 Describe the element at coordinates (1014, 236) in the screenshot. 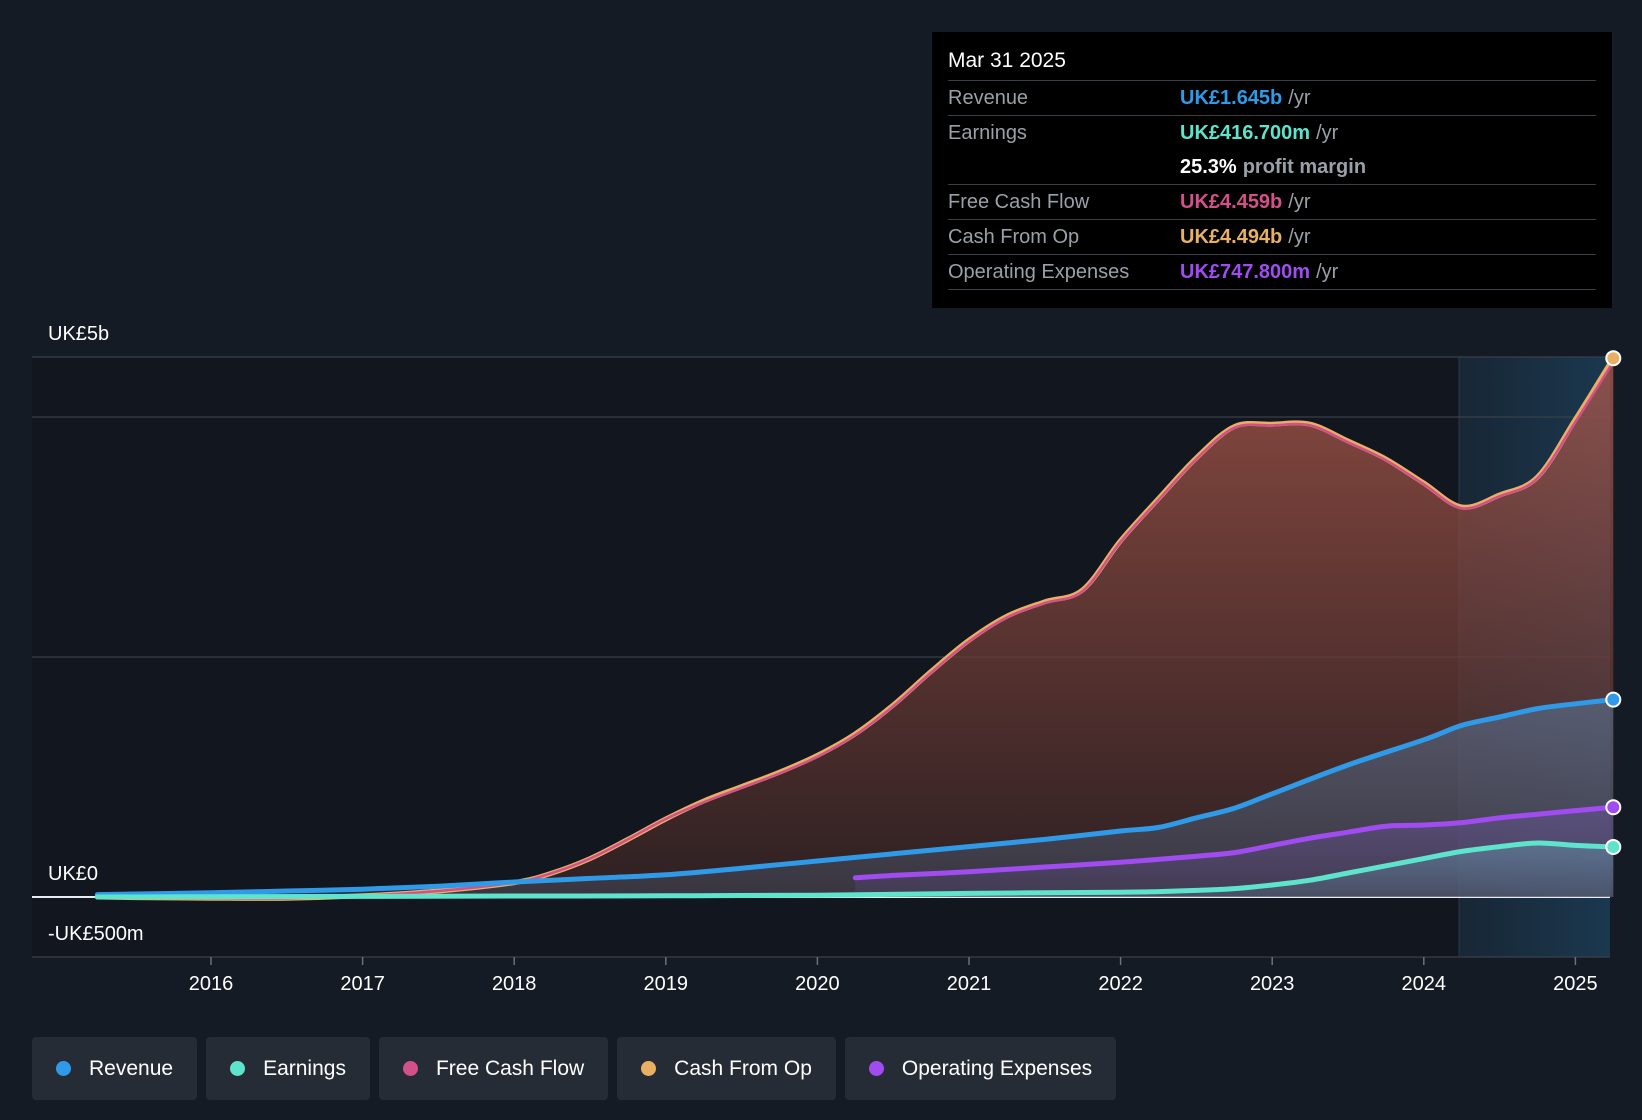

I see `tooltip-label: Cash From Op` at that location.